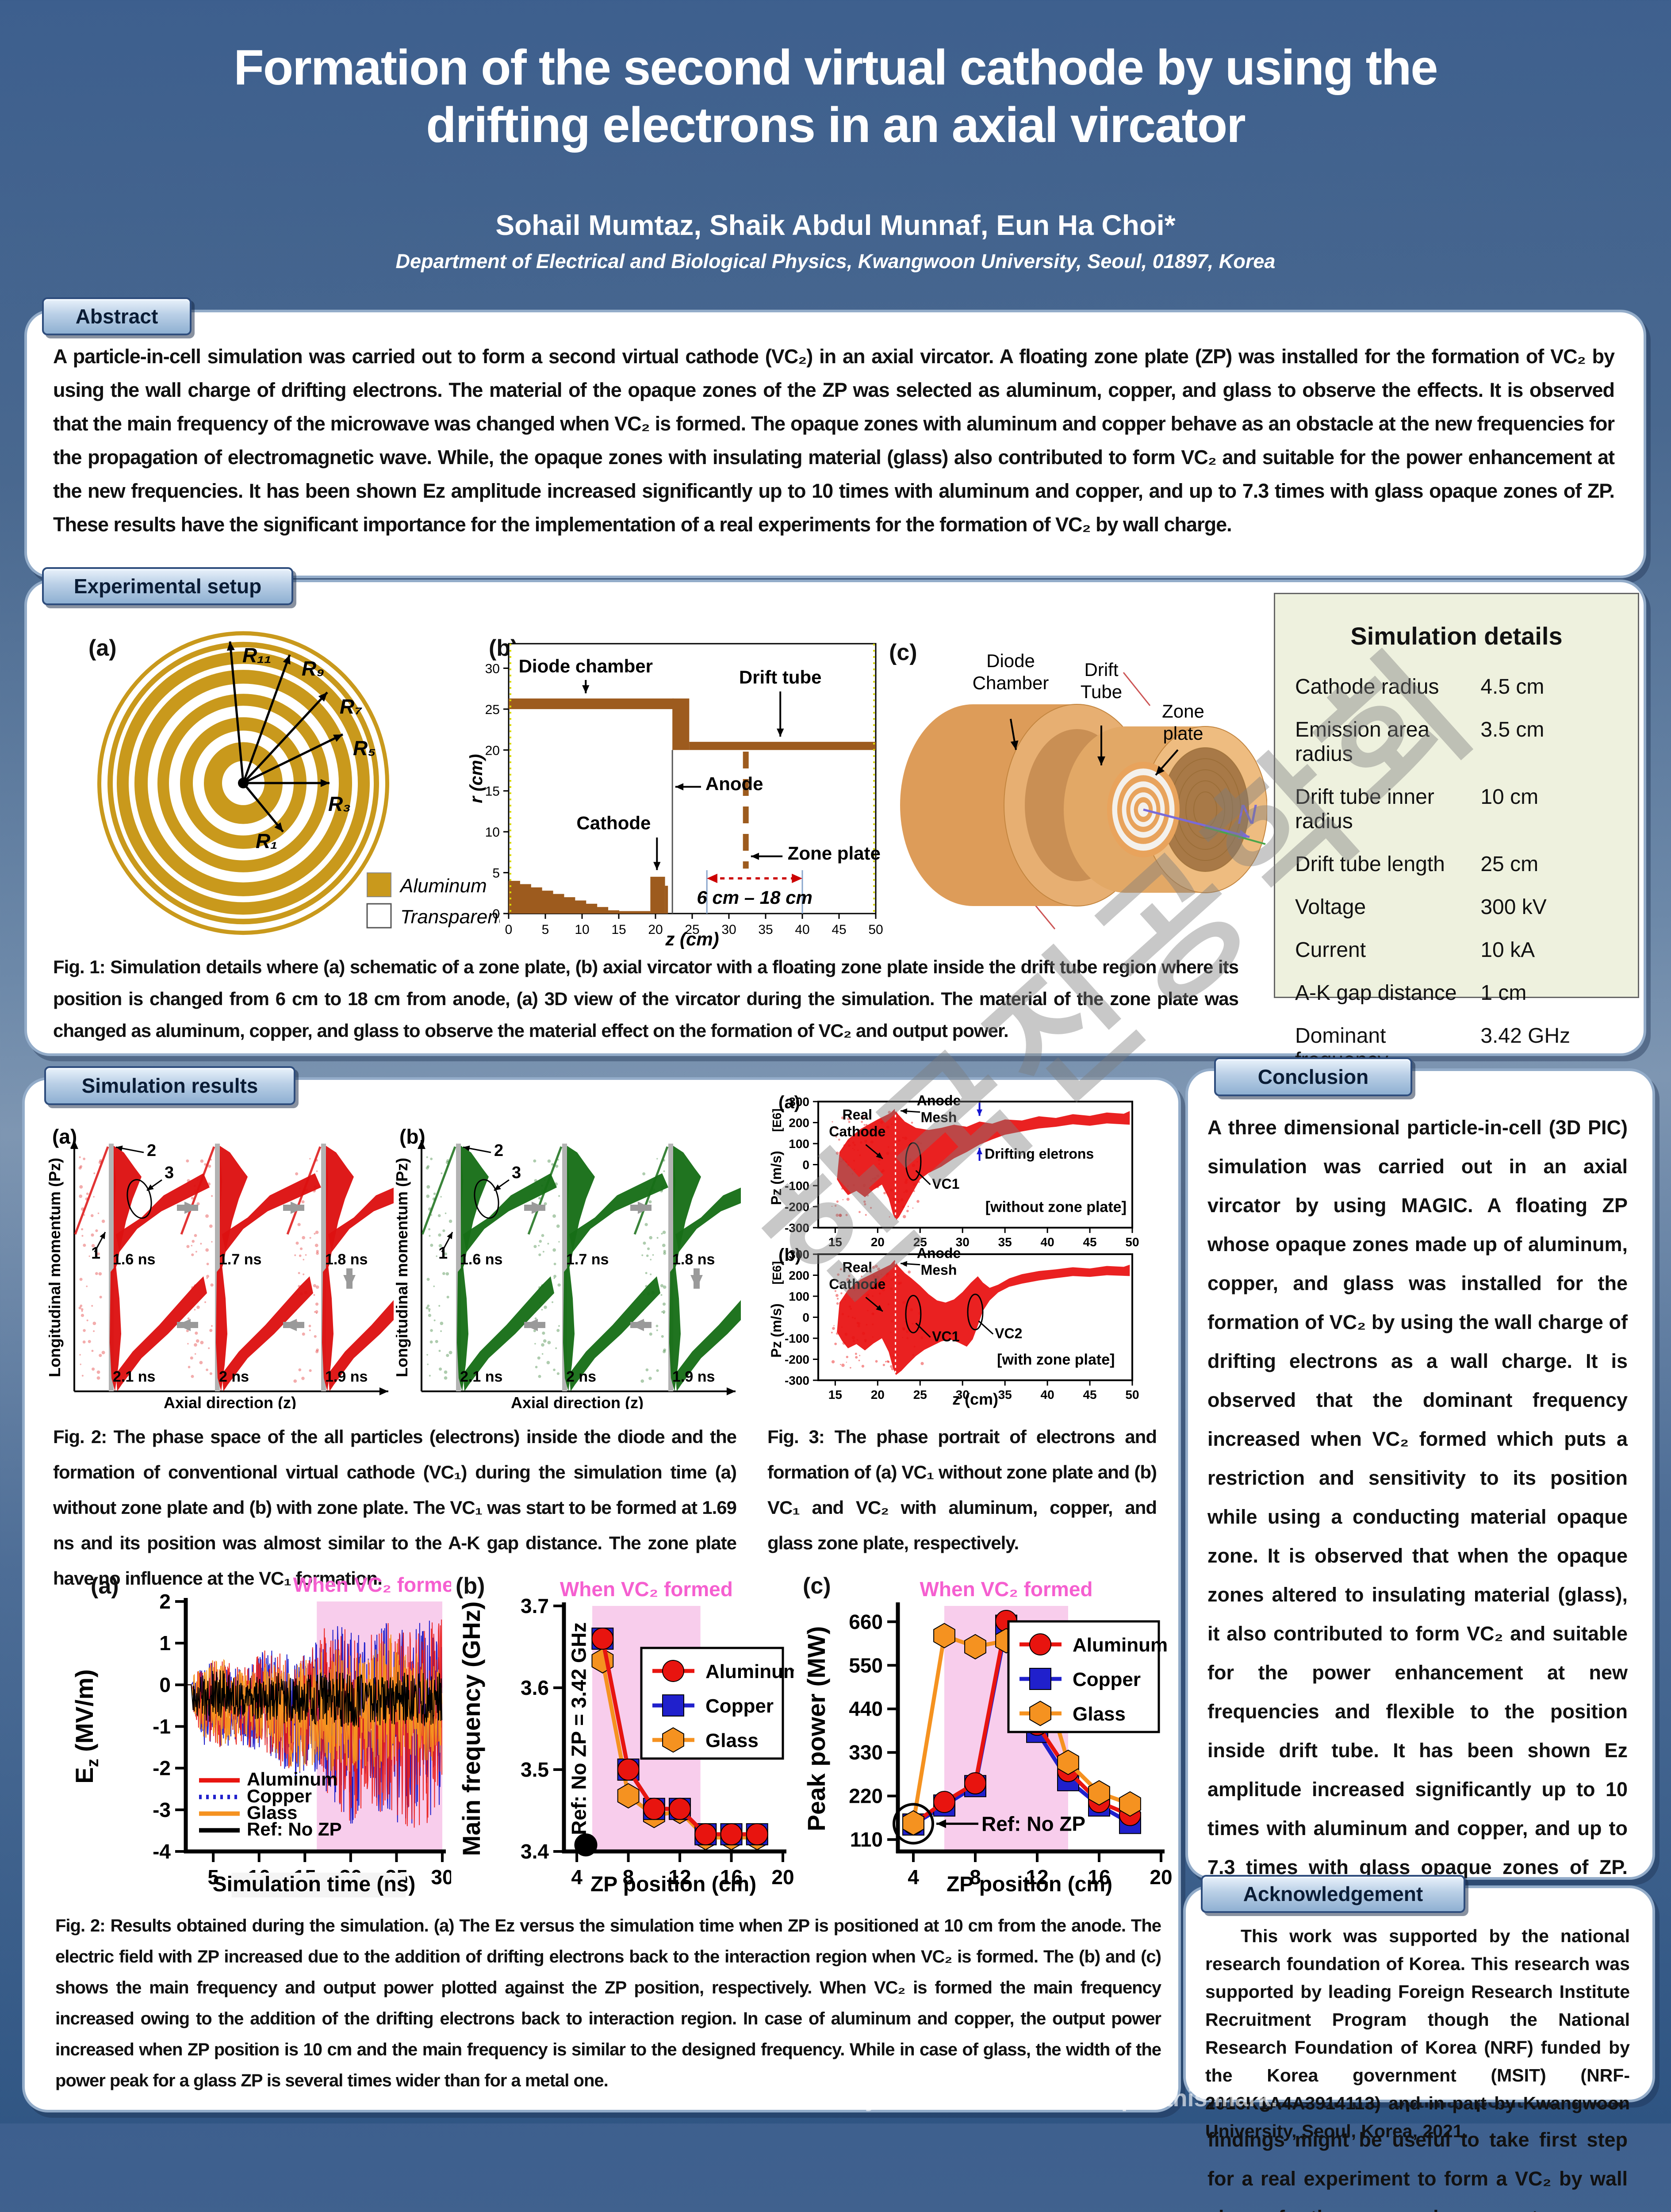 The width and height of the screenshot is (1671, 2212). What do you see at coordinates (903, 653) in the screenshot?
I see `fig1c-label: (c)` at bounding box center [903, 653].